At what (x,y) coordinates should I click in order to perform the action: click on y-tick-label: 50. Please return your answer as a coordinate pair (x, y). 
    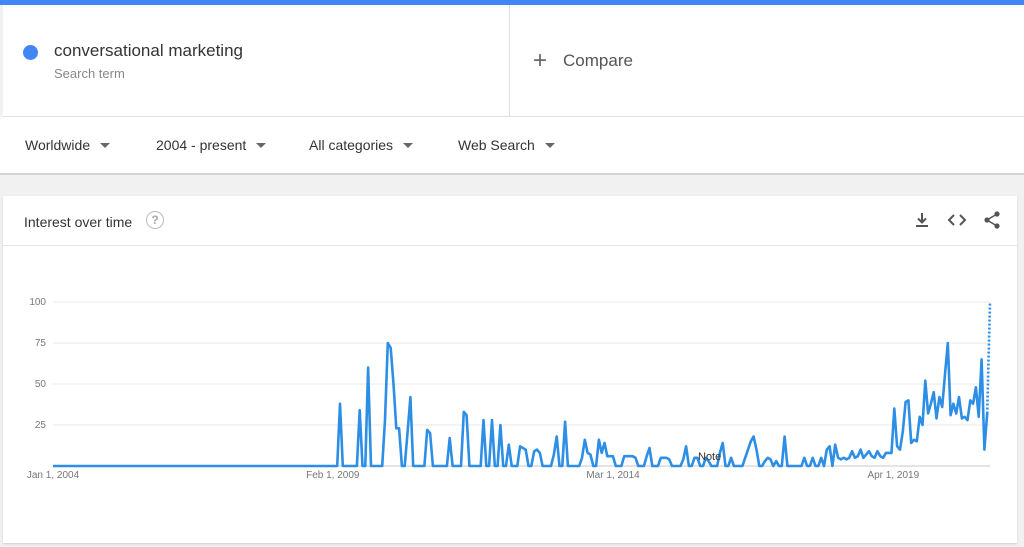
    Looking at the image, I should click on (41, 384).